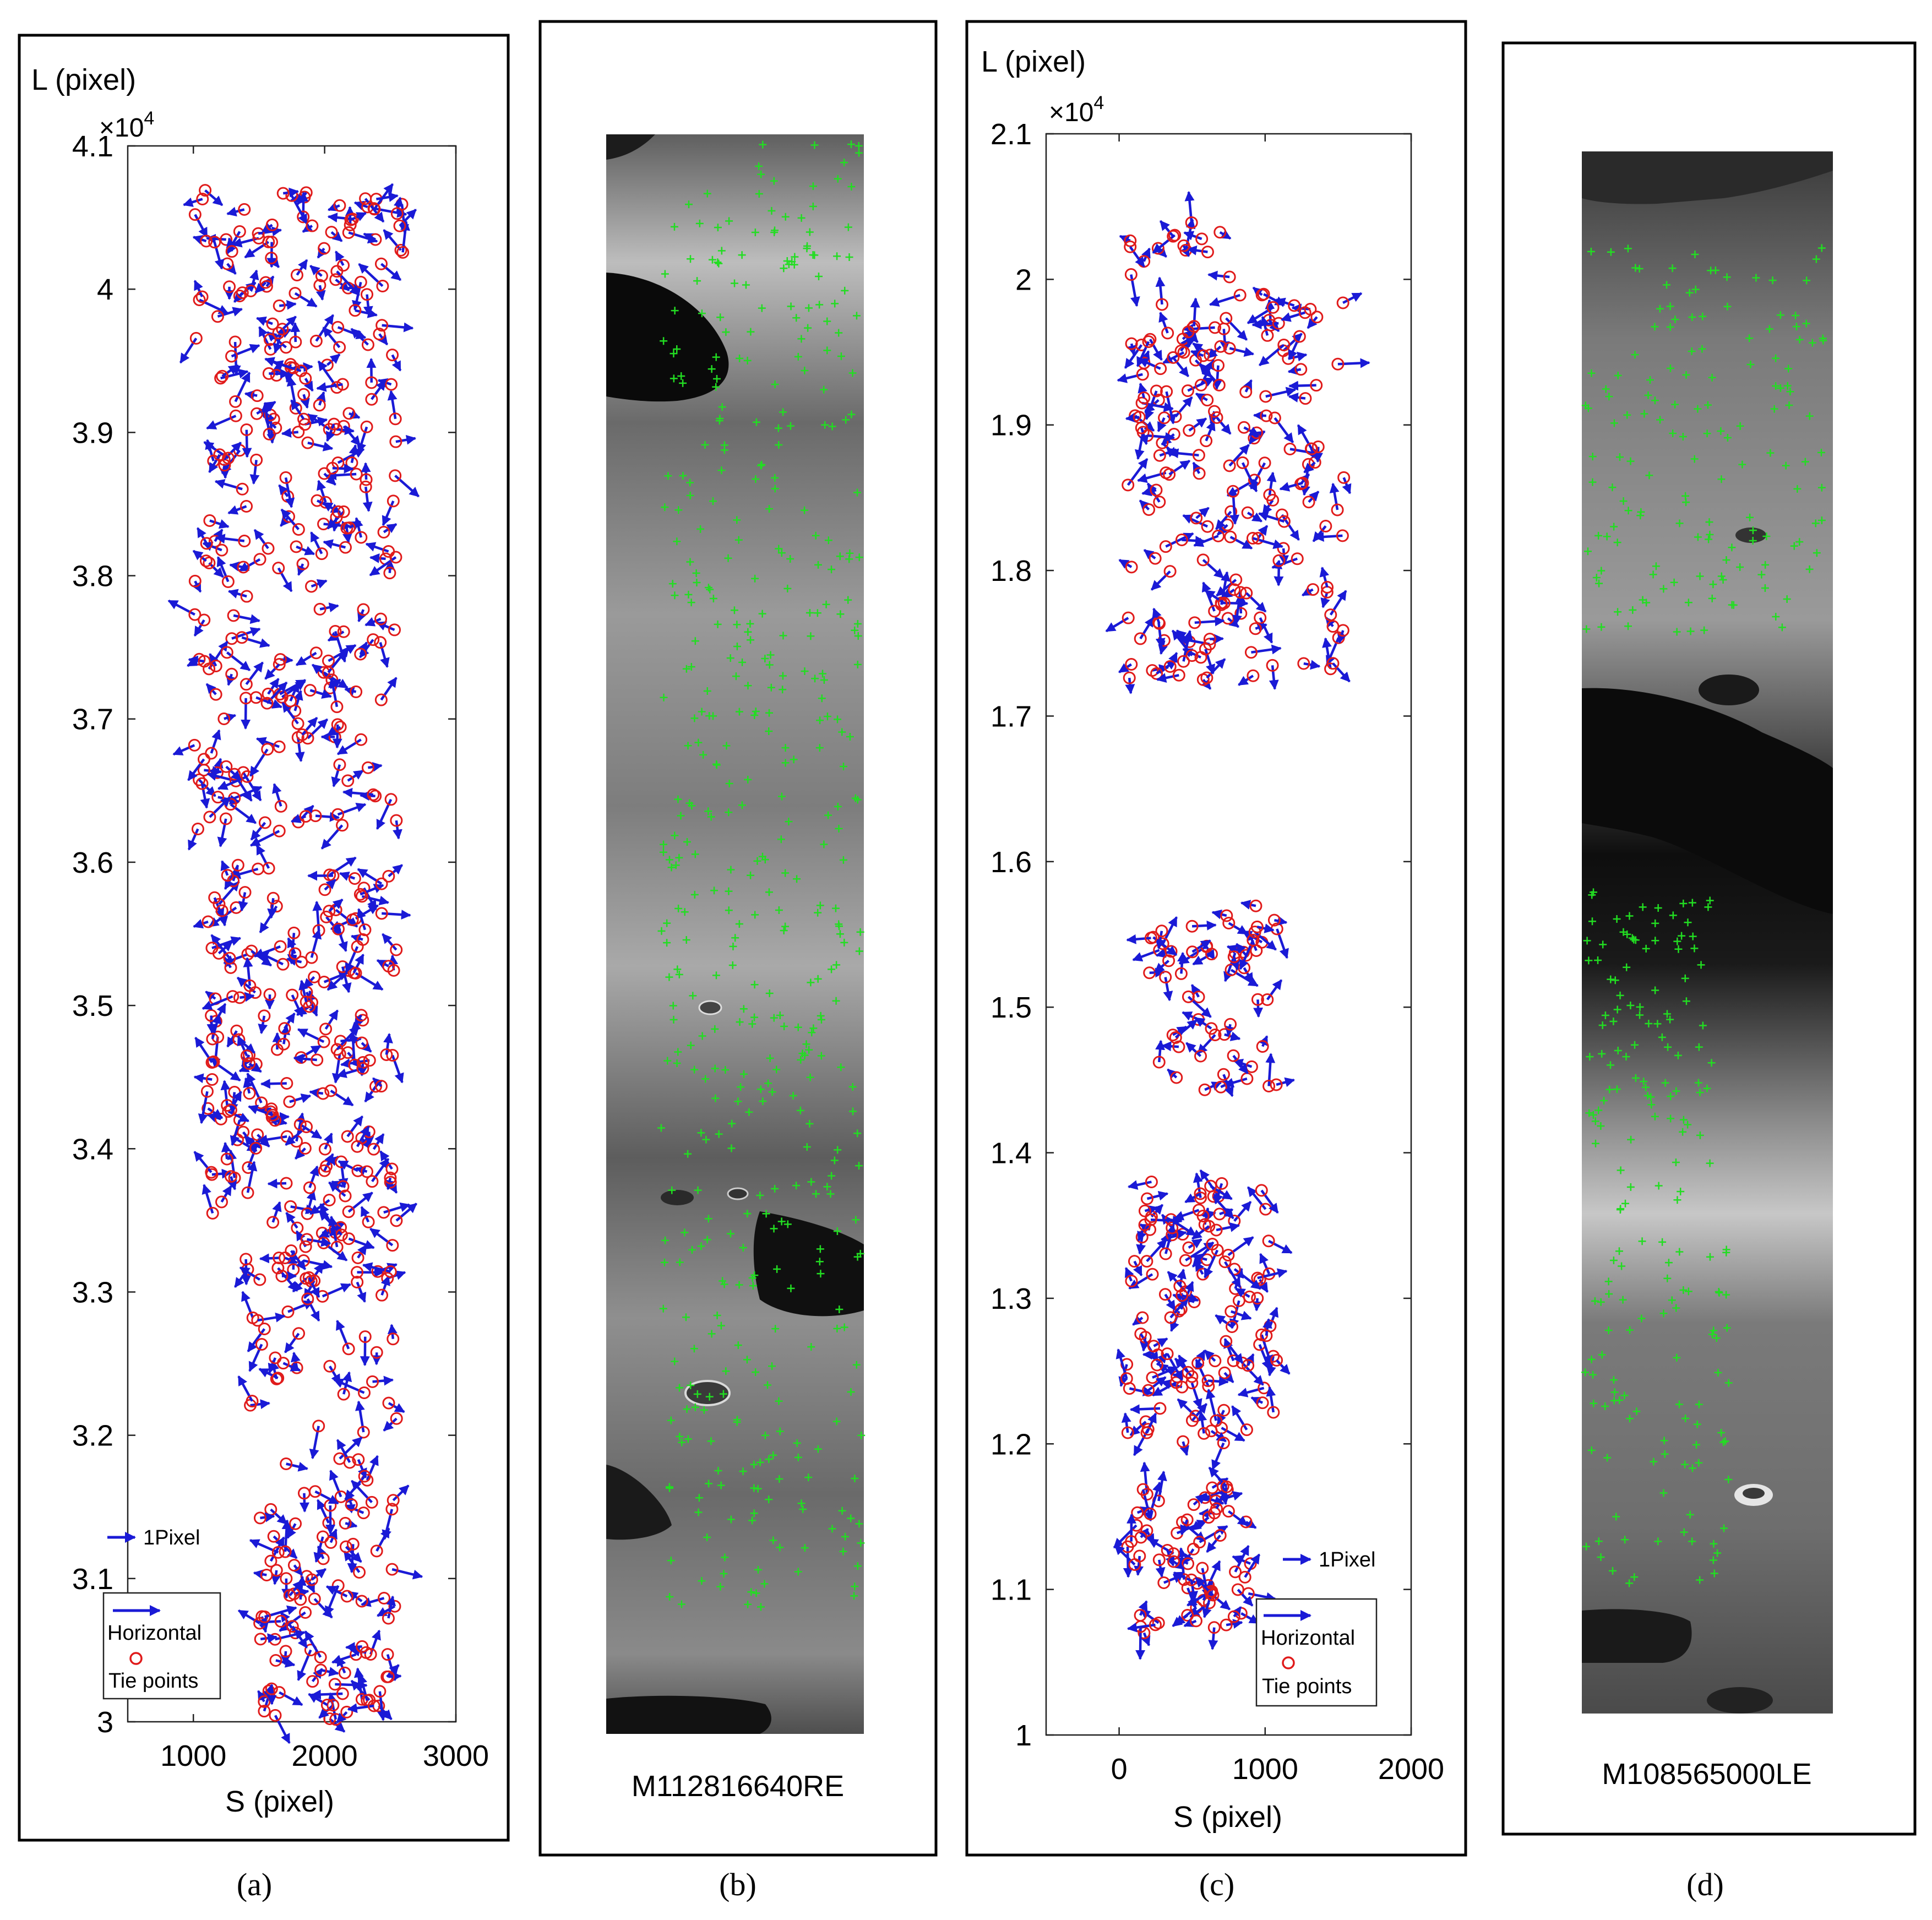 The width and height of the screenshot is (1932, 1920). What do you see at coordinates (1012, 862) in the screenshot?
I see `y-tick-label: 1.6` at bounding box center [1012, 862].